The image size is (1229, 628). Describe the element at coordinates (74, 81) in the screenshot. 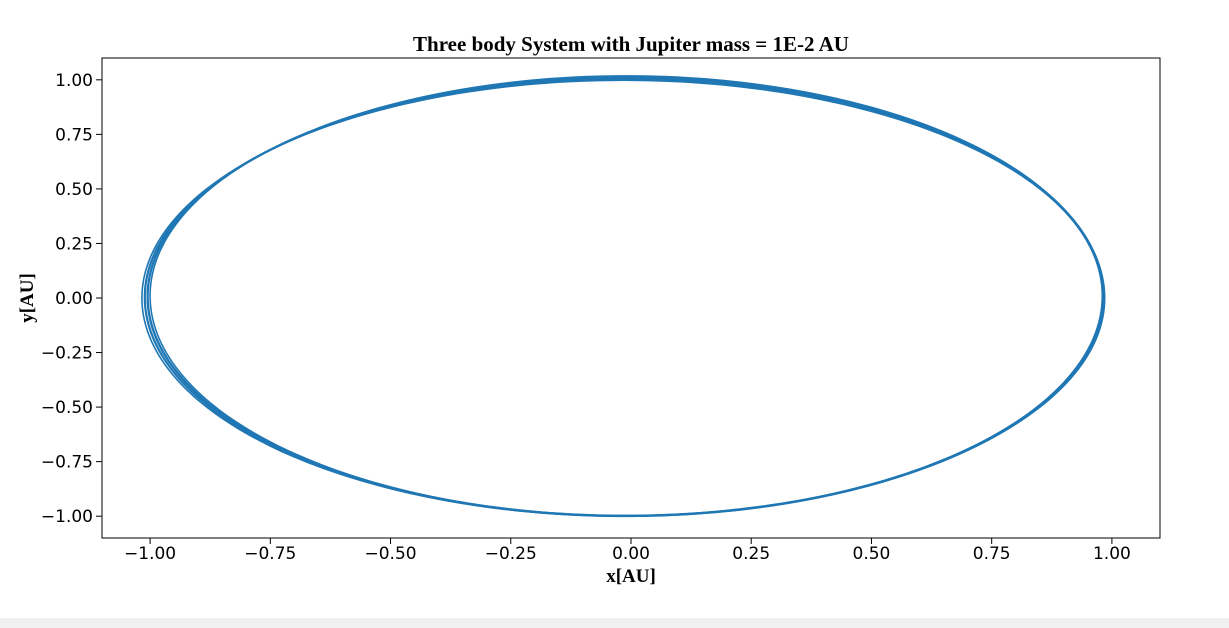

I see `y-tick-label: 1.00` at that location.